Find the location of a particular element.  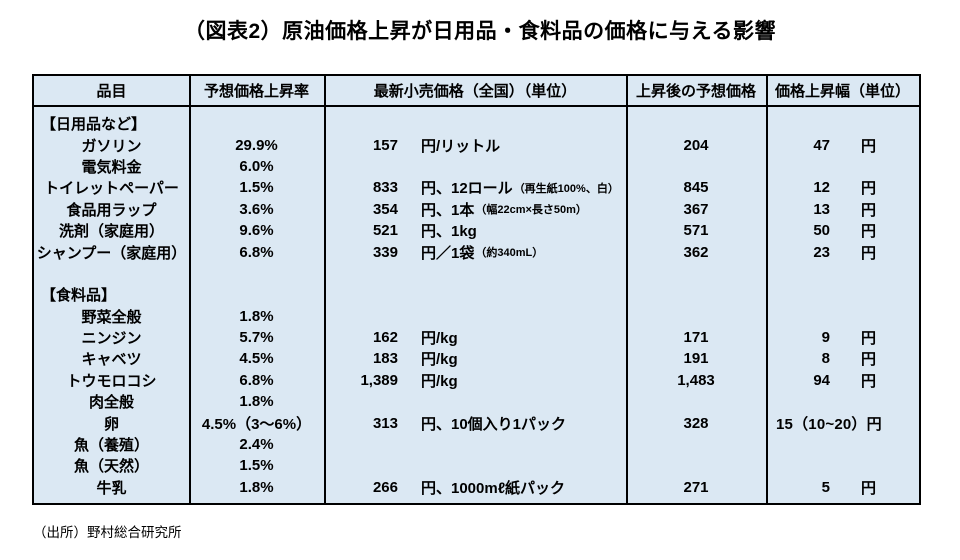

predicted-price: 362 is located at coordinates (696, 252).